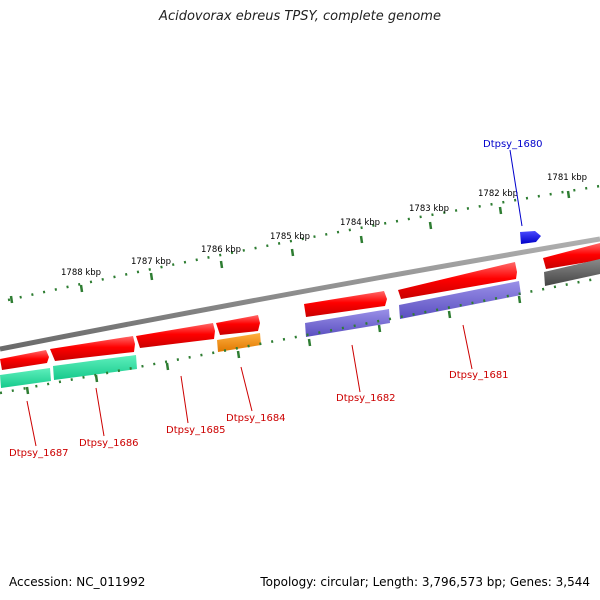  I want to click on gene-right-edge, so click(571, 256).